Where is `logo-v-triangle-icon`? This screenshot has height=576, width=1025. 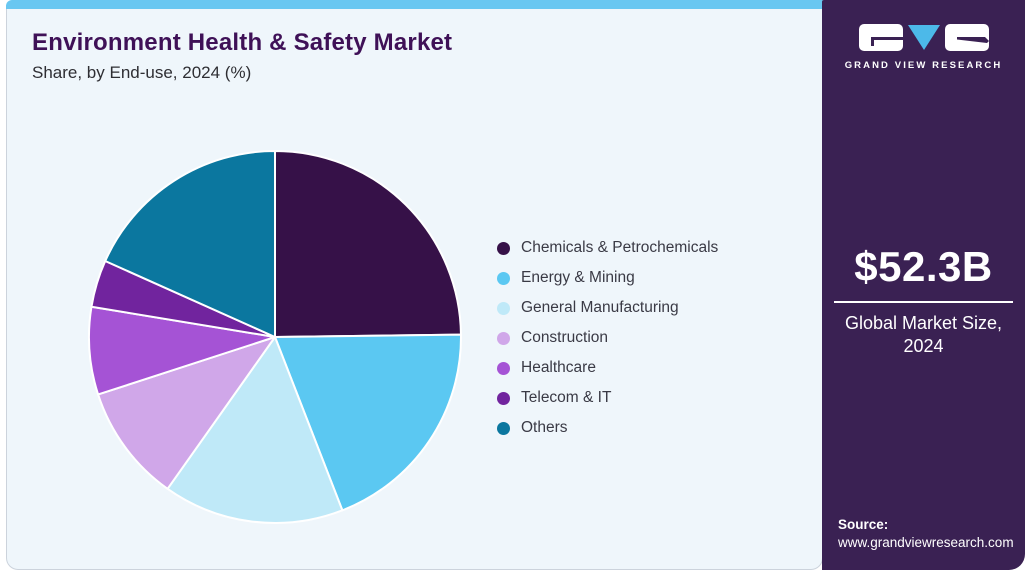 logo-v-triangle-icon is located at coordinates (923, 37).